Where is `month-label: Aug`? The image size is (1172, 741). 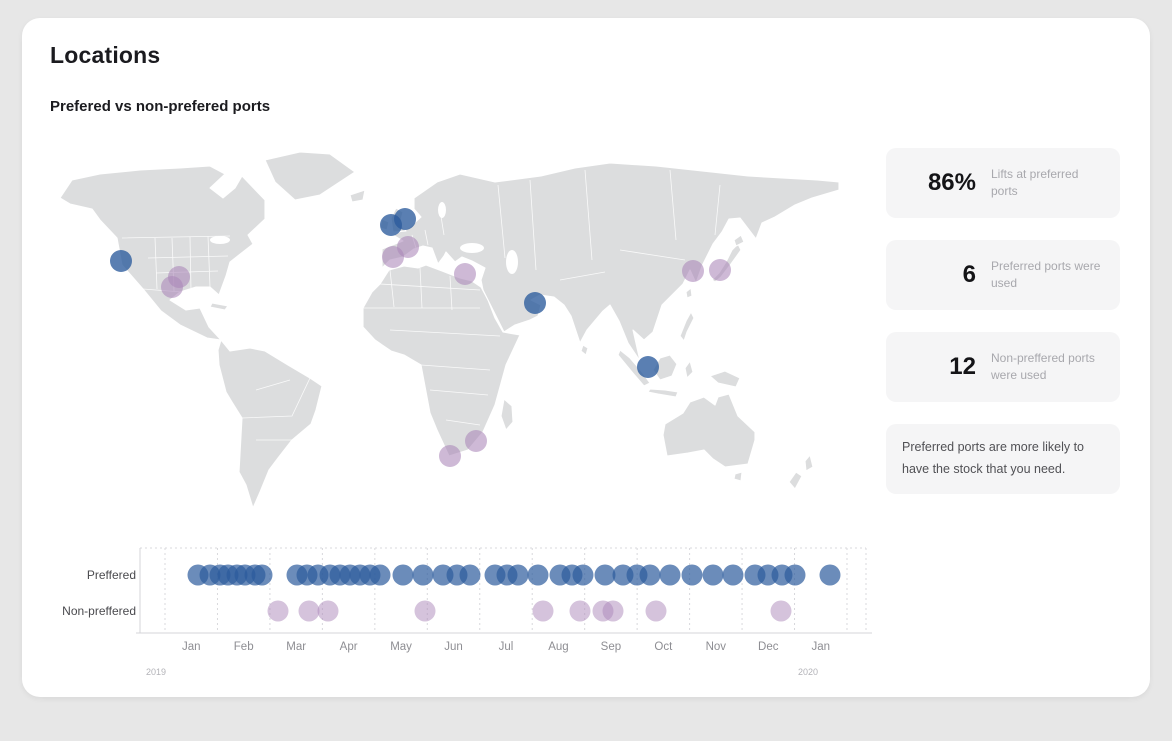
month-label: Aug is located at coordinates (558, 647).